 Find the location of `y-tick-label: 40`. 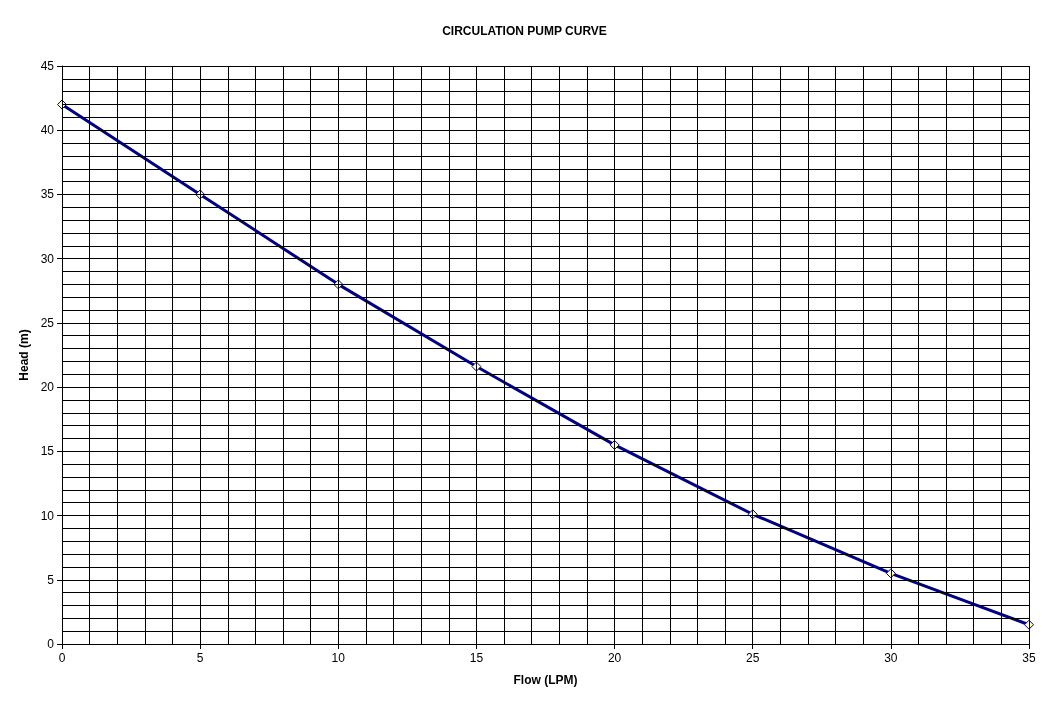

y-tick-label: 40 is located at coordinates (47, 130).